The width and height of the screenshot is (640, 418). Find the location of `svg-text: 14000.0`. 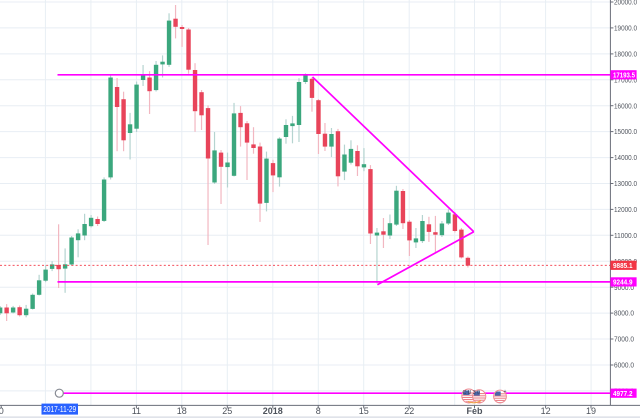

svg-text: 14000.0 is located at coordinates (625, 157).